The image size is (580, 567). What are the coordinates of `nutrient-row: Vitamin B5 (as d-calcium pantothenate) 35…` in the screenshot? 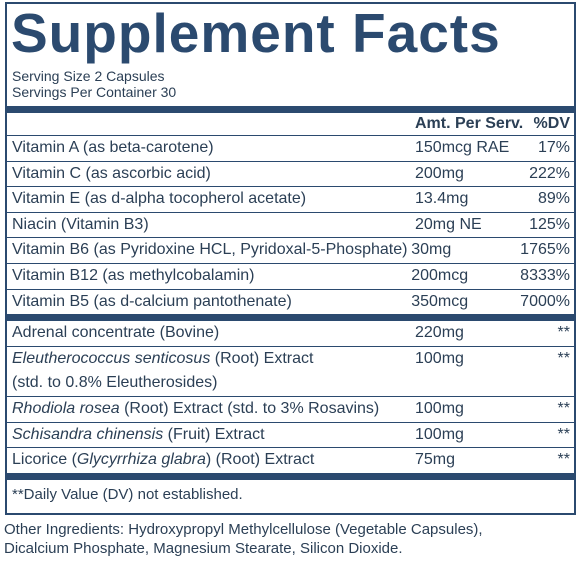 It's located at (290, 302).